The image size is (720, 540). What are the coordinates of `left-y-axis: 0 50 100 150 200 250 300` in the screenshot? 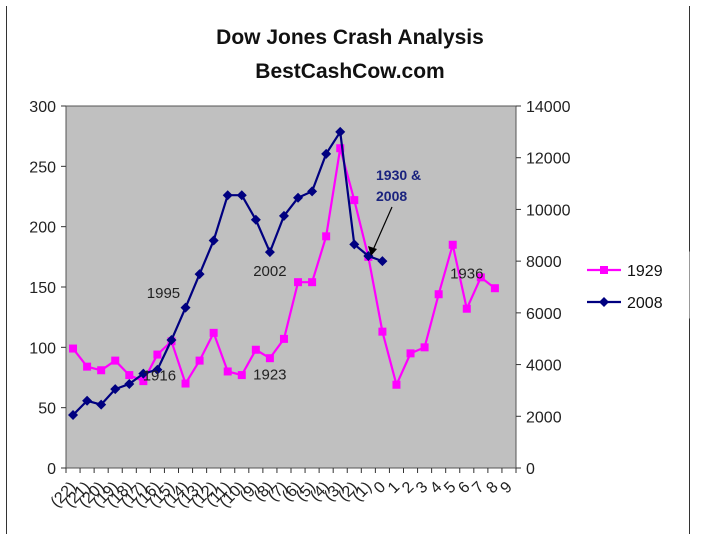 It's located at (47, 288).